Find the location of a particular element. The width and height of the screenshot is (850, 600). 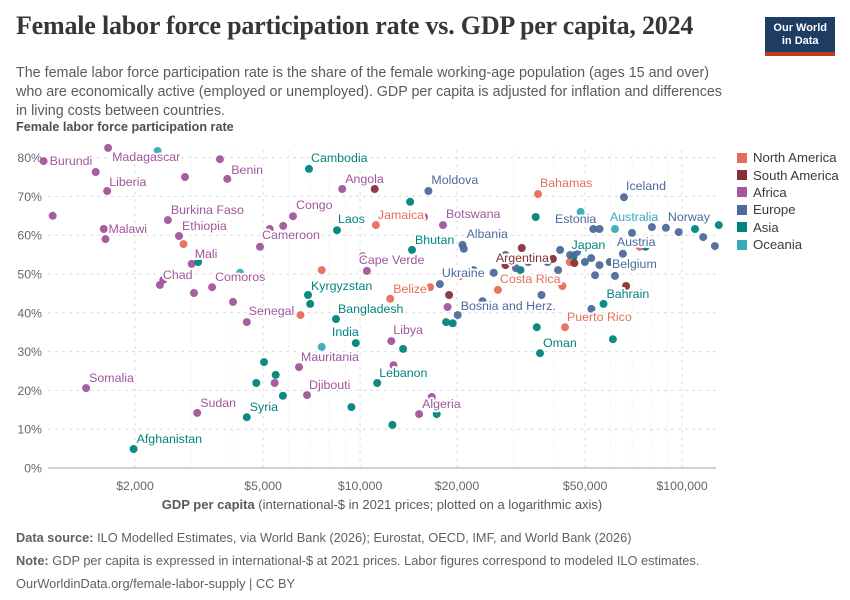

point-label-lebanon: Lebanon is located at coordinates (403, 373).